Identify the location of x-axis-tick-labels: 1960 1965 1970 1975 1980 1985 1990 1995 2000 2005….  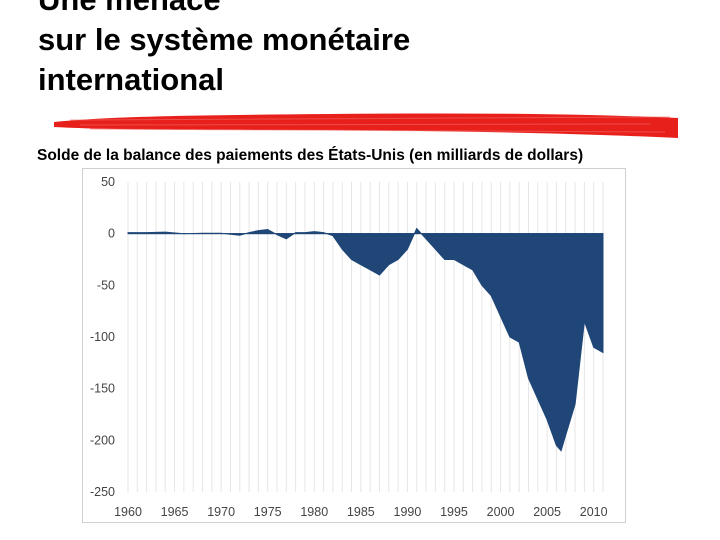
(361, 512).